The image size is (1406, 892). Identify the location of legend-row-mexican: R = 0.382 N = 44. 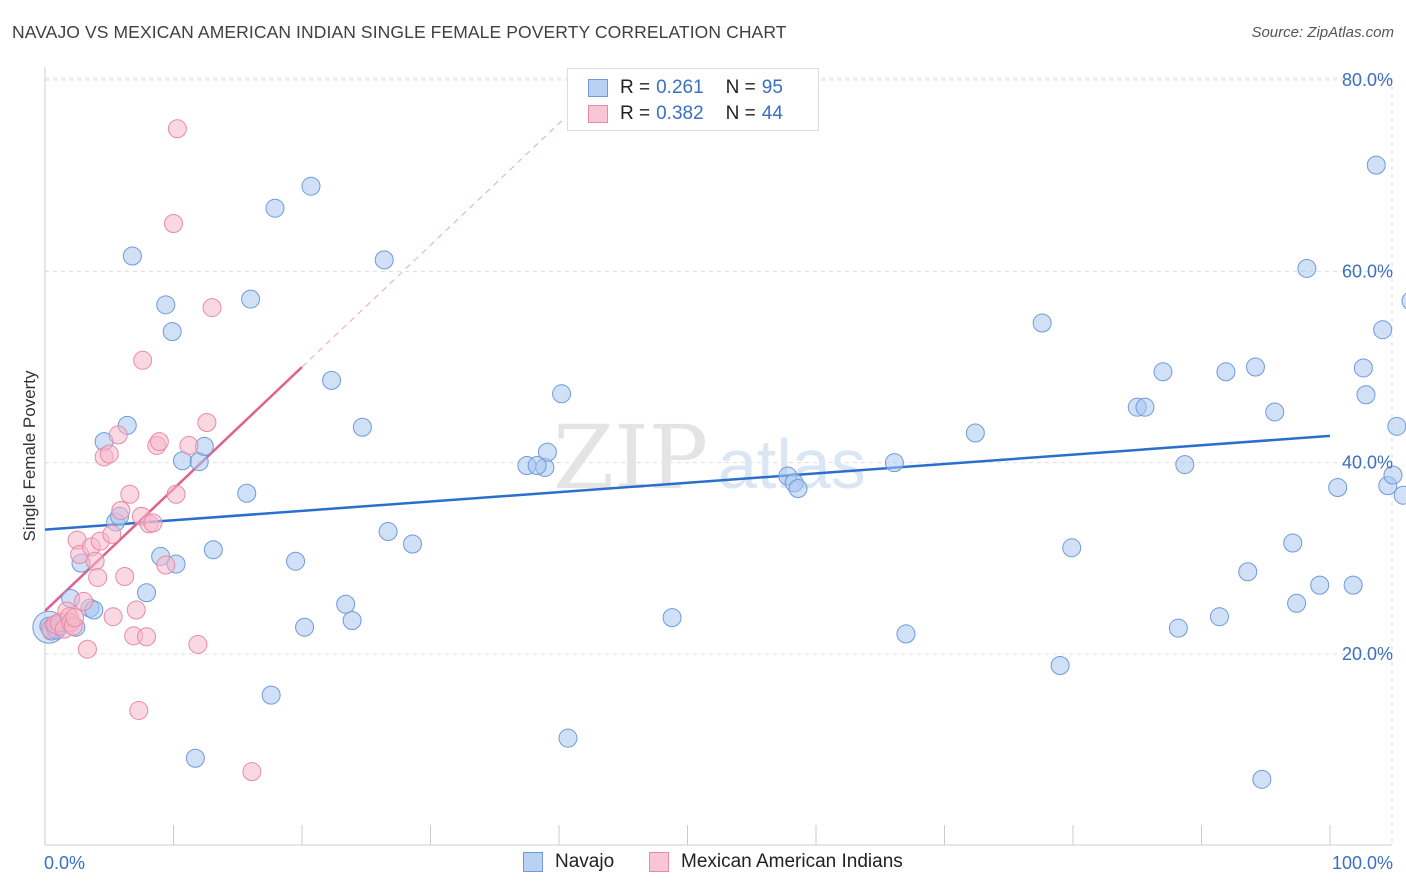
(685, 114).